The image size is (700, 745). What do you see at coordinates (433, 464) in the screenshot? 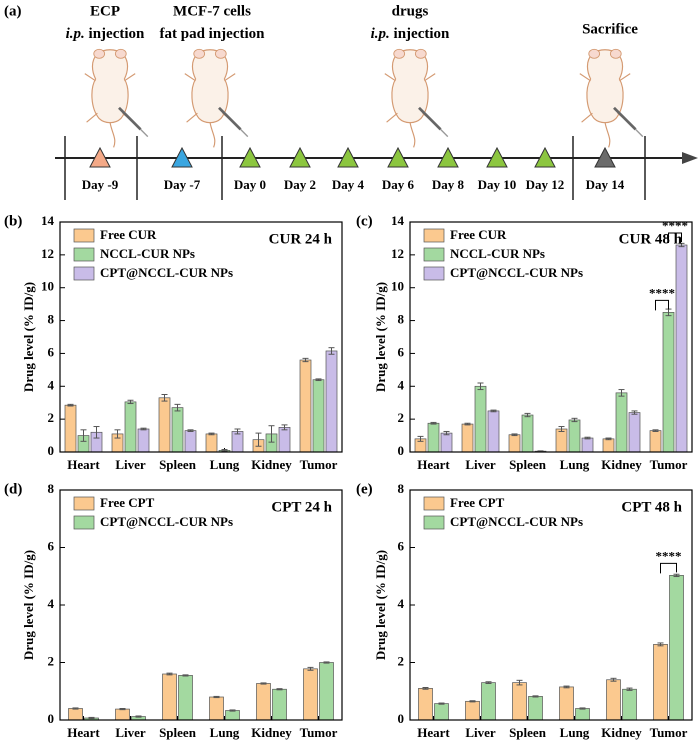
I see `x-tick-label: Heart` at bounding box center [433, 464].